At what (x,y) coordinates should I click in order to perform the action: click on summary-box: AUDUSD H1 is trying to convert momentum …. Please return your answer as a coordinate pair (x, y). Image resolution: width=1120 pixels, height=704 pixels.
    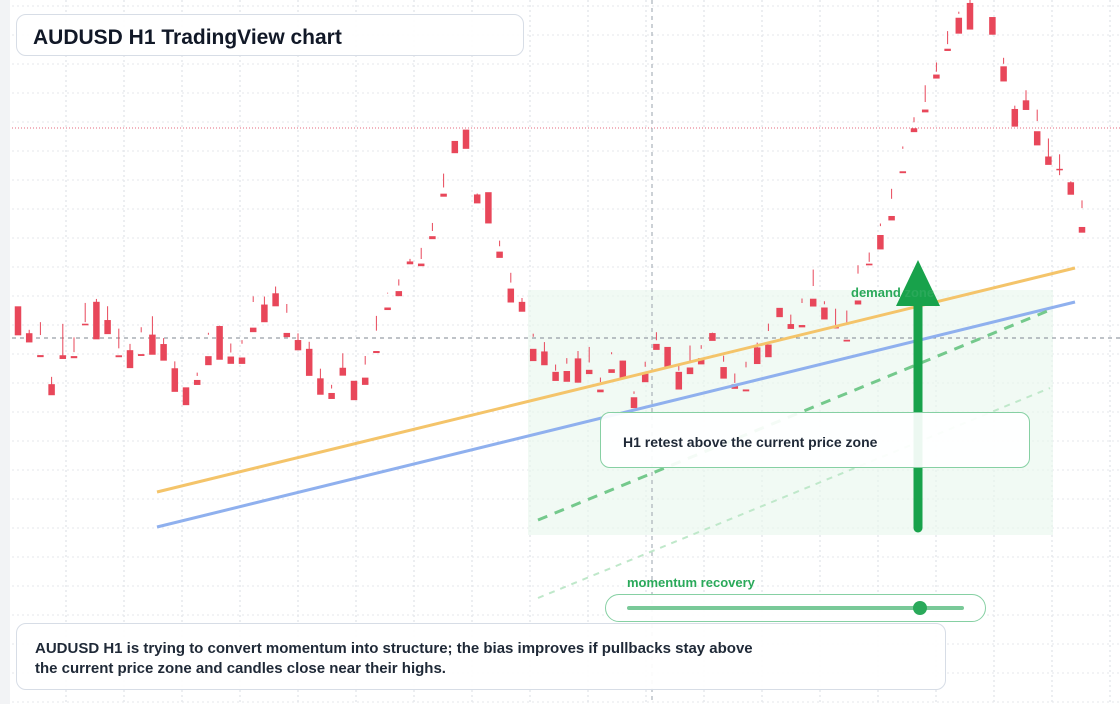
    Looking at the image, I should click on (481, 656).